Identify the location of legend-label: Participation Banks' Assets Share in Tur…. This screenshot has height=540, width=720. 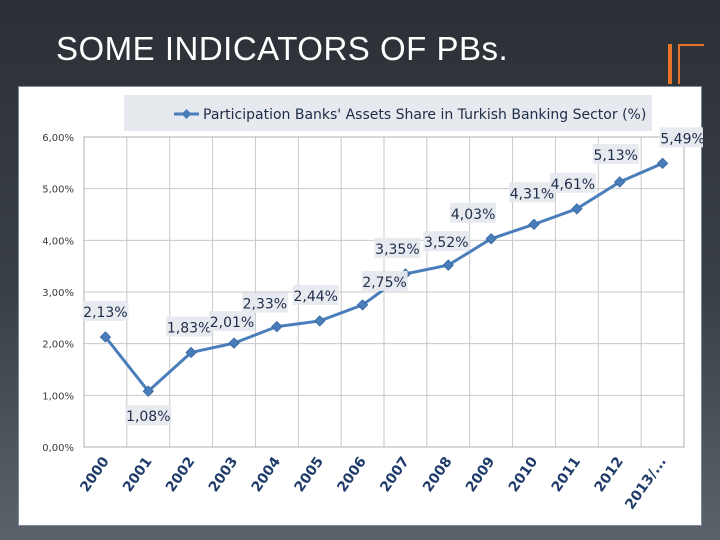
(424, 115).